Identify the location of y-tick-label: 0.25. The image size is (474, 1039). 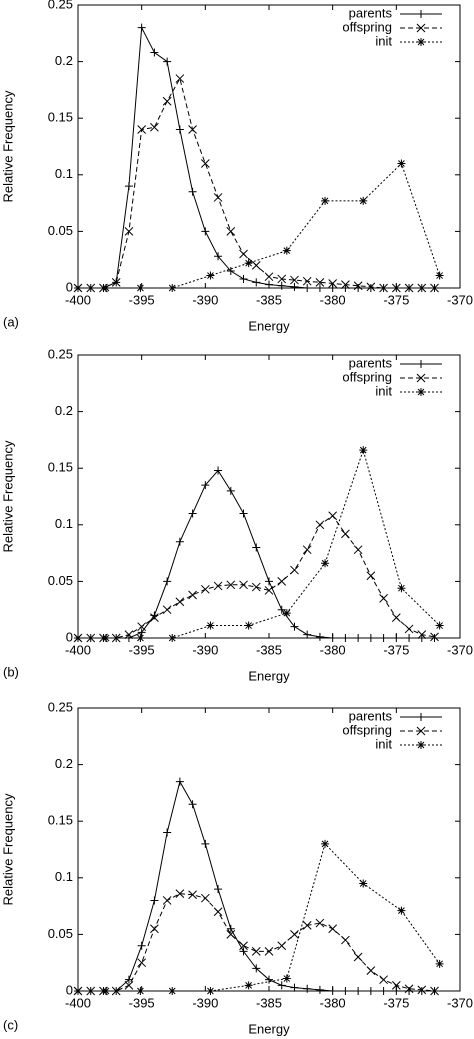
(60, 706).